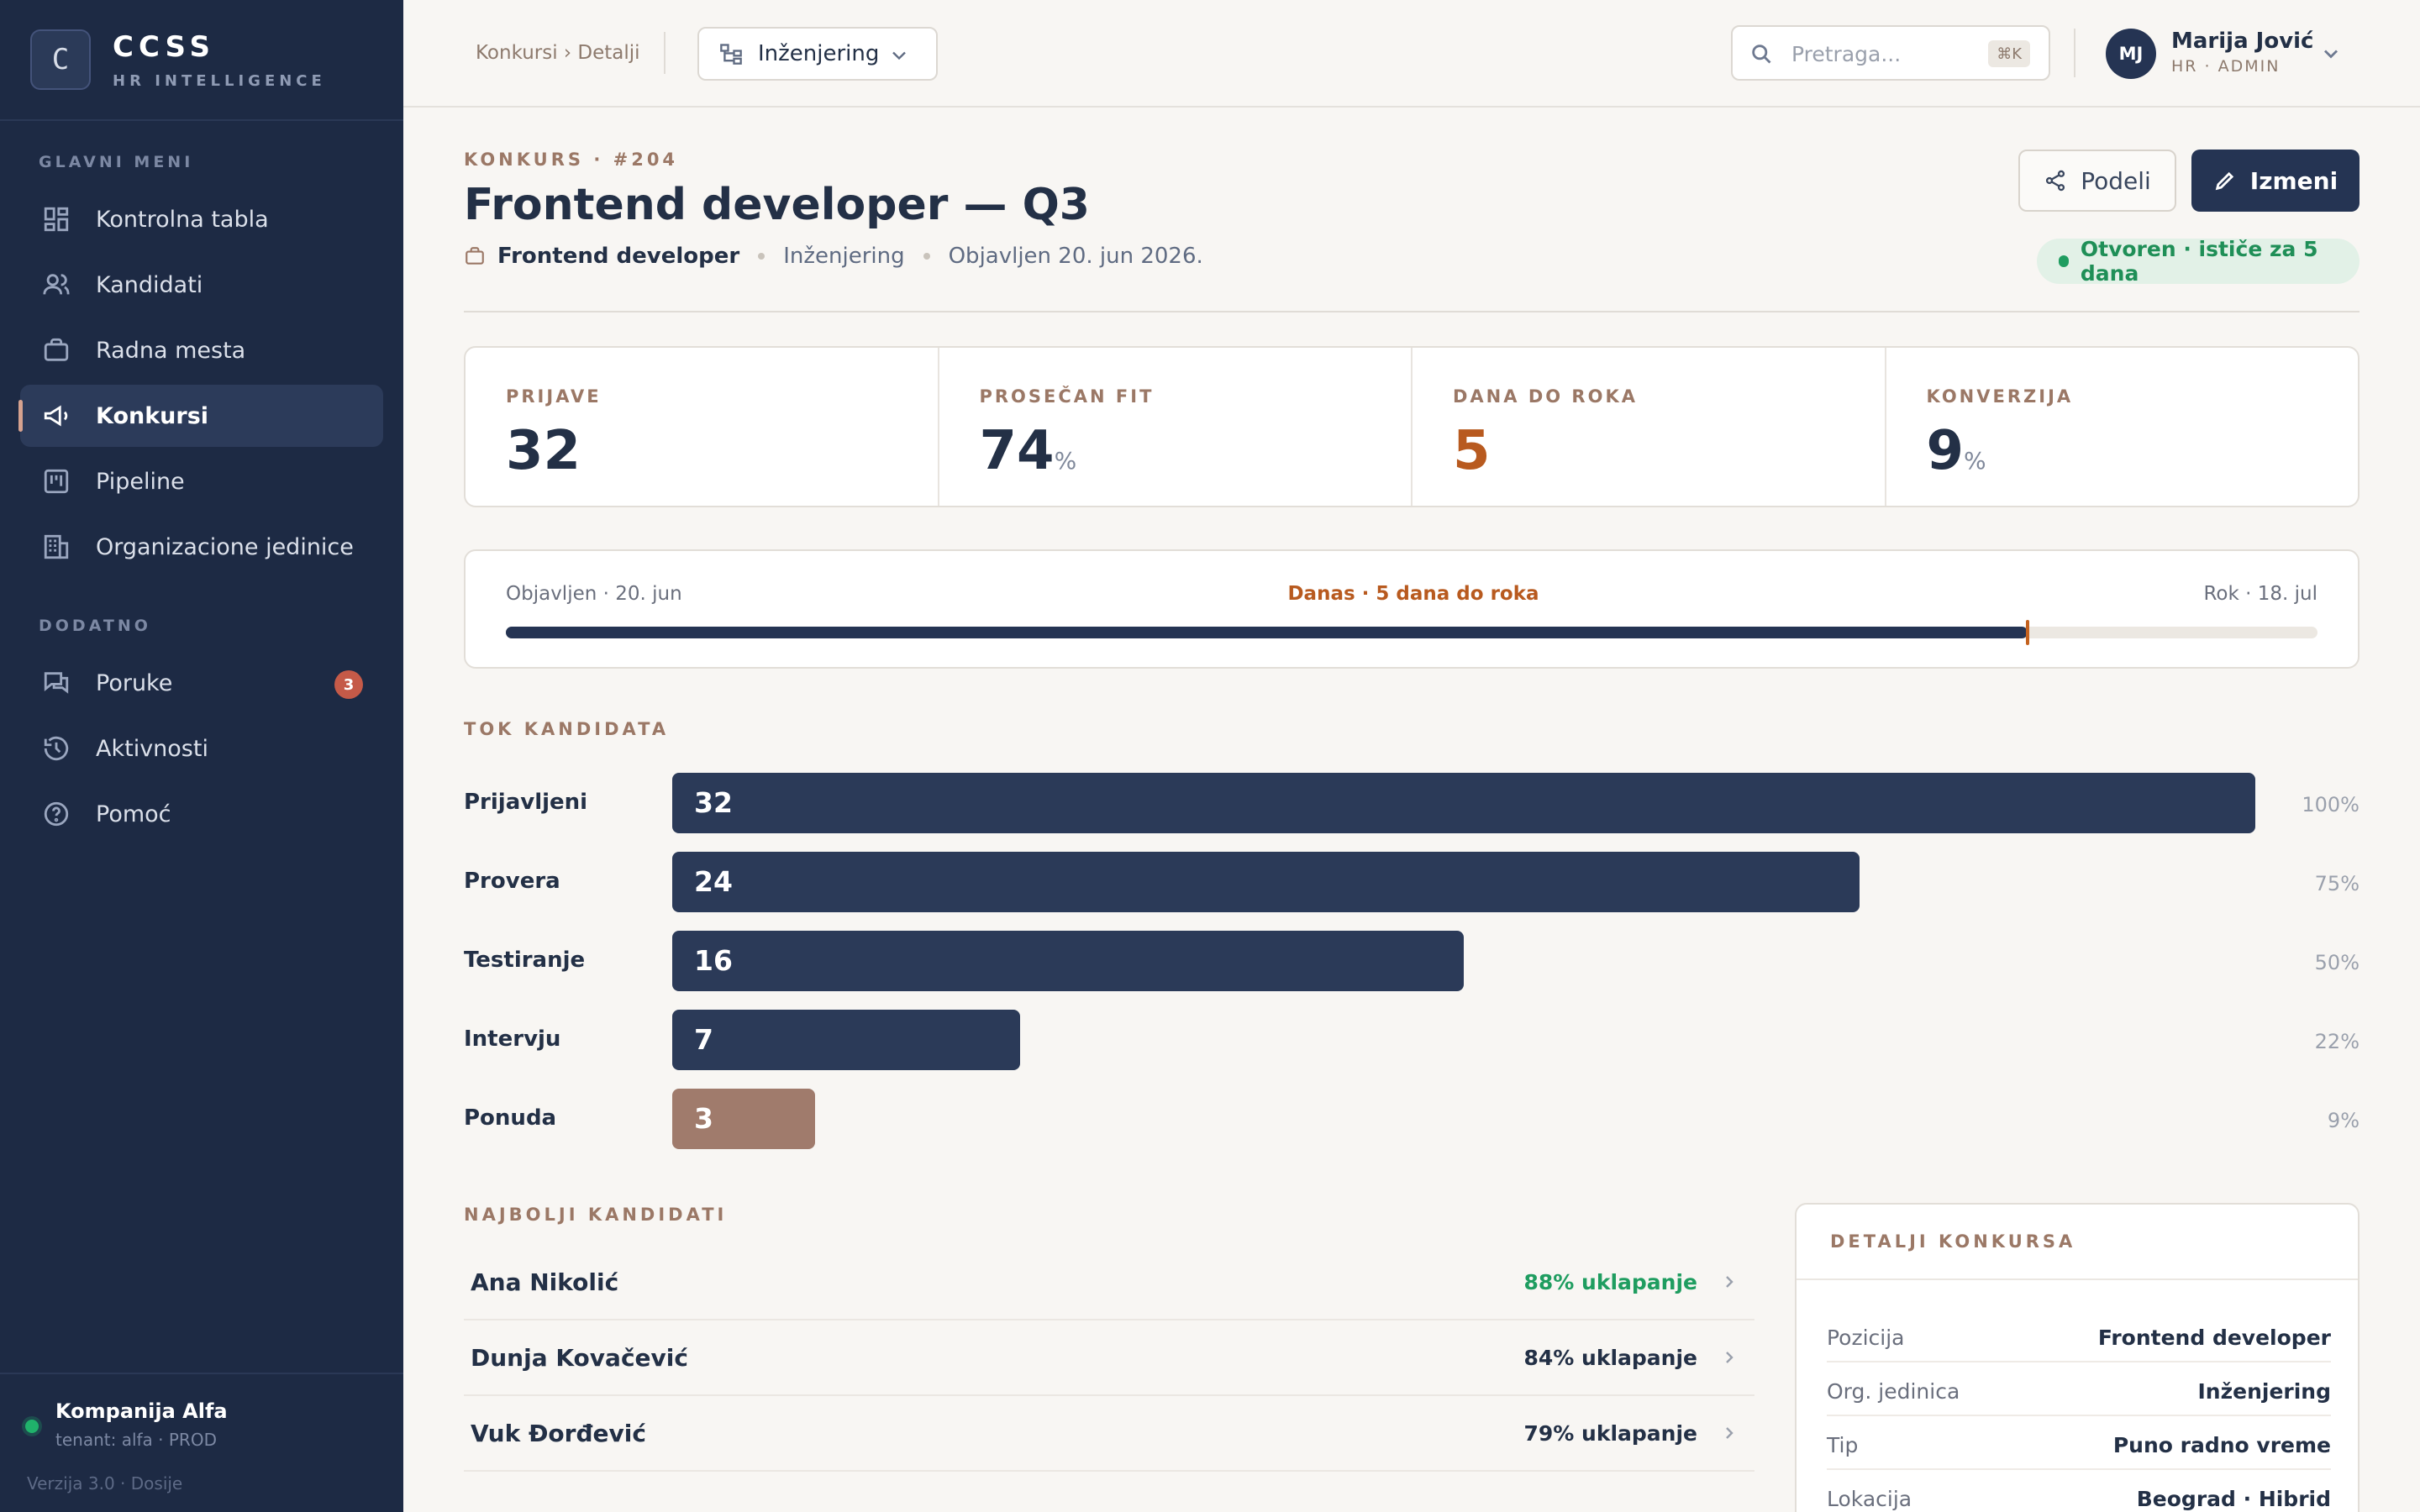 This screenshot has height=1512, width=2420. What do you see at coordinates (134, 682) in the screenshot?
I see `sidebar-item-label: Poruke` at bounding box center [134, 682].